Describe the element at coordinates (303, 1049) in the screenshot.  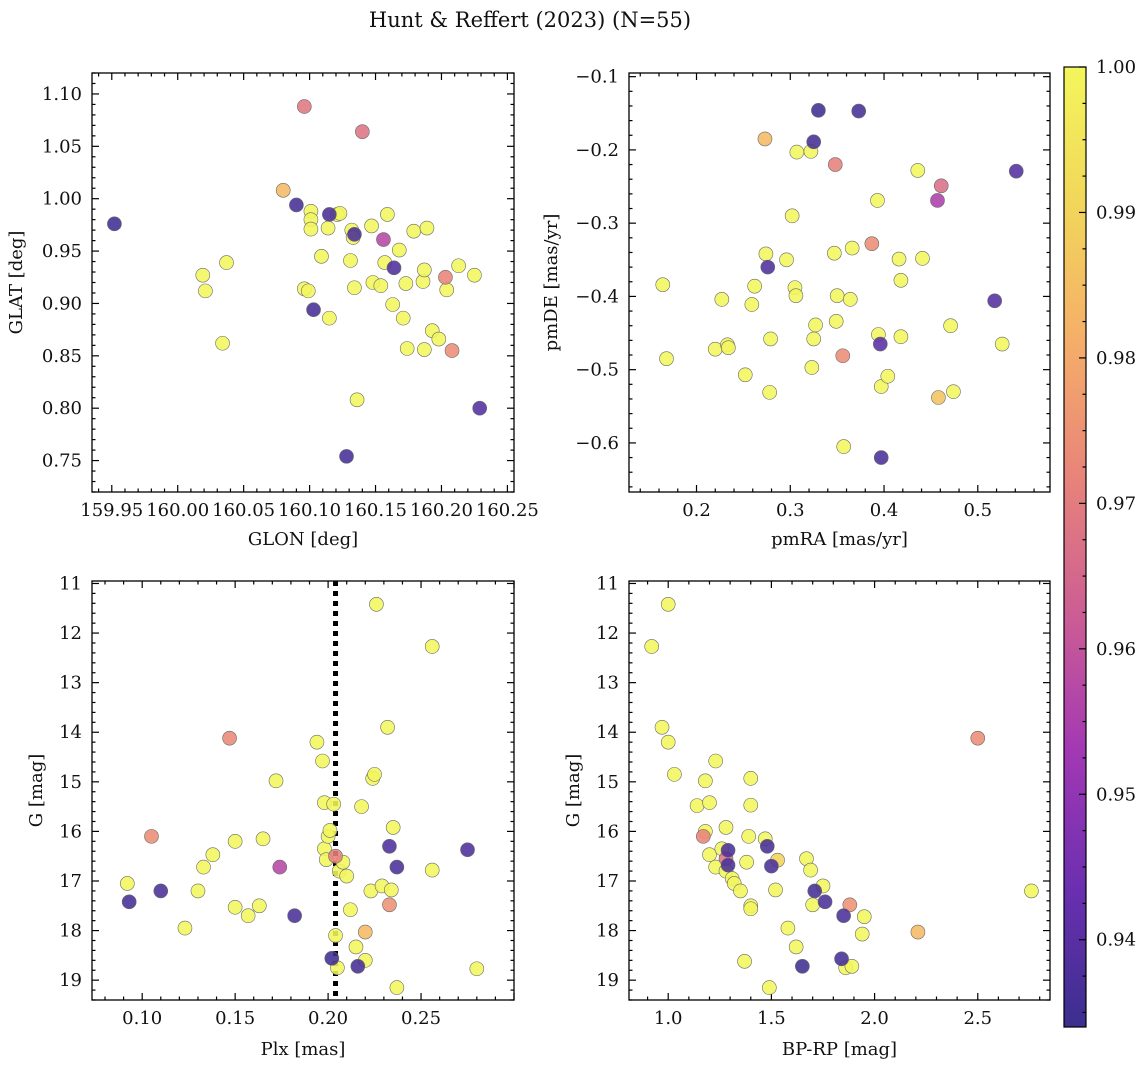
I see `x-axis-label: Plx [mas]` at that location.